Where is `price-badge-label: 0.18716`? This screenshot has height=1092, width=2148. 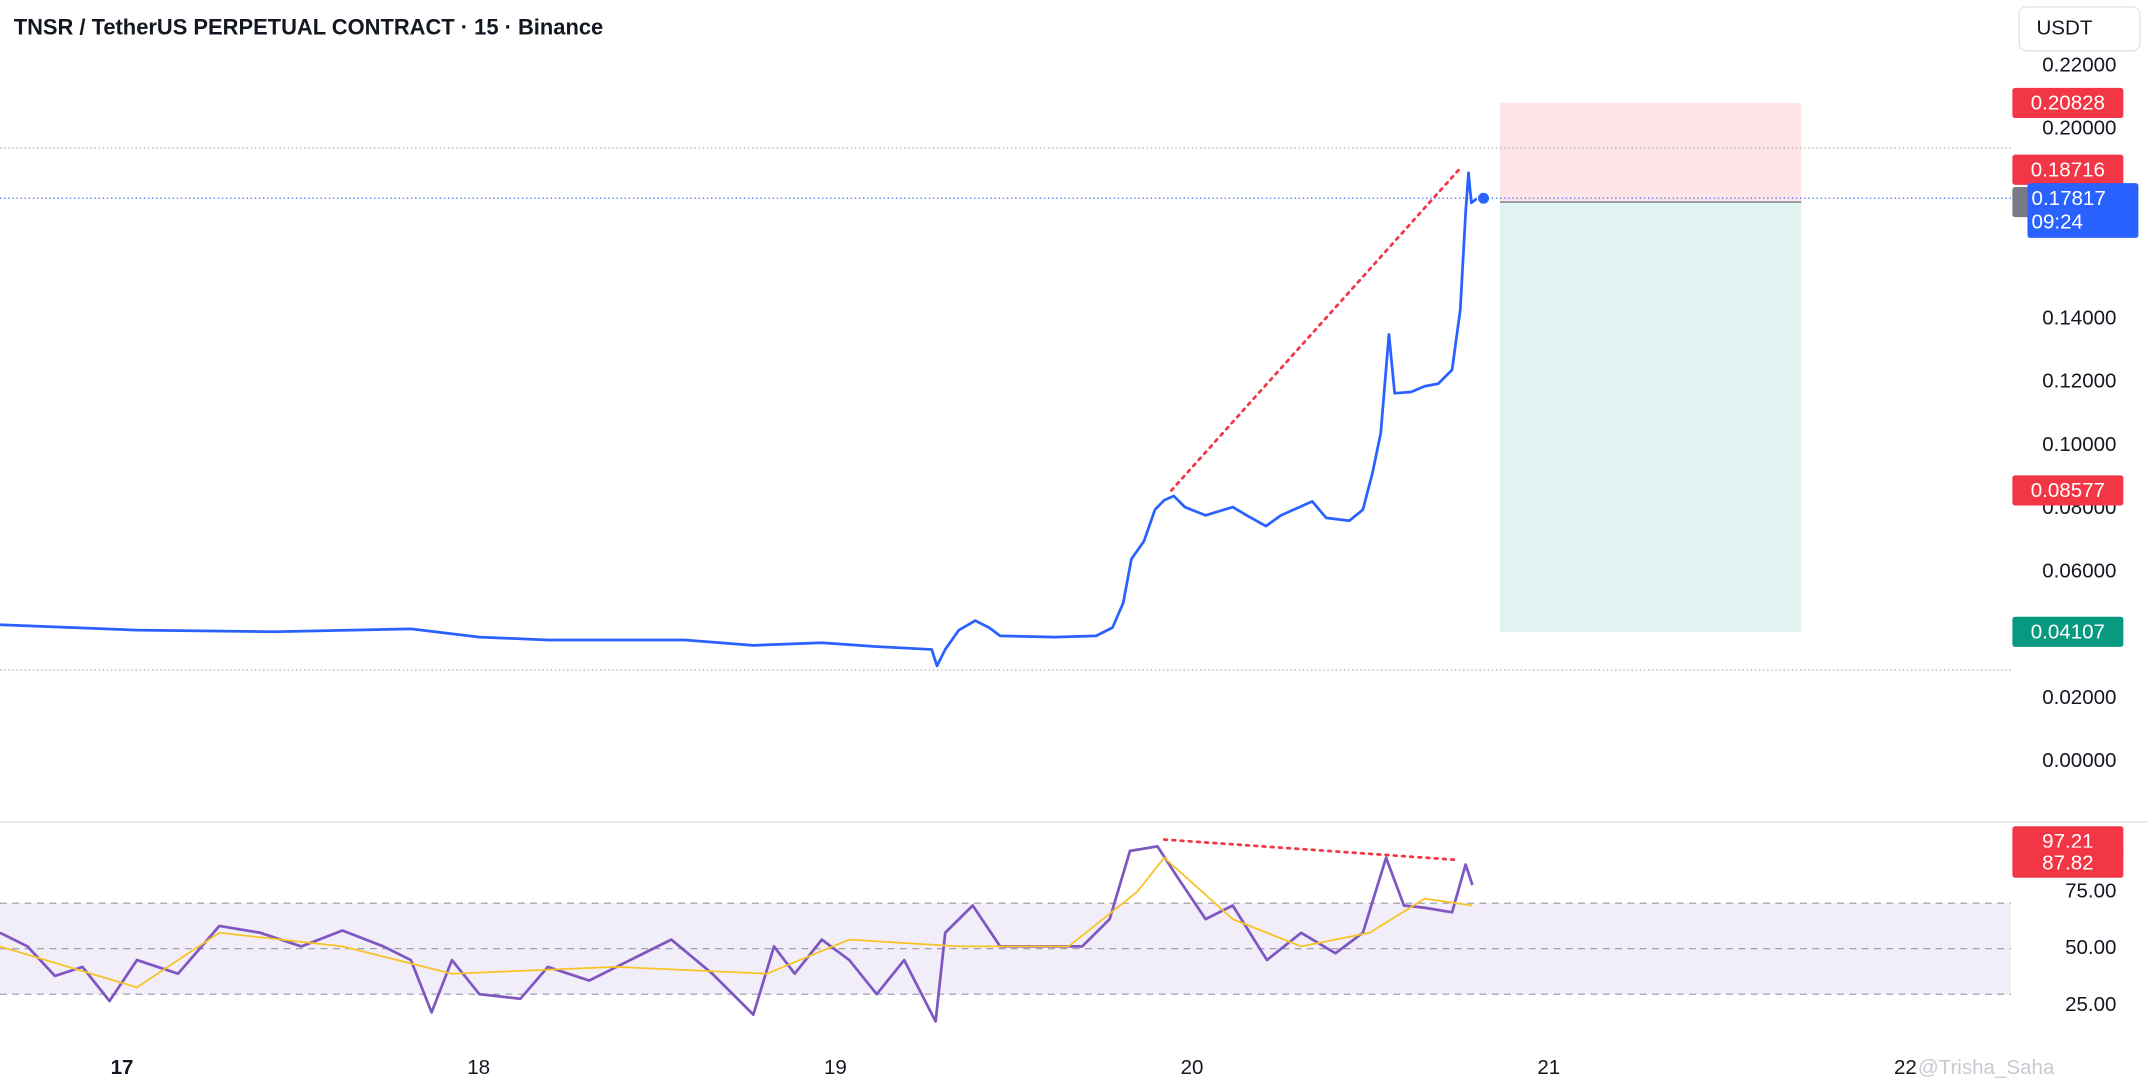
price-badge-label: 0.18716 is located at coordinates (2068, 170).